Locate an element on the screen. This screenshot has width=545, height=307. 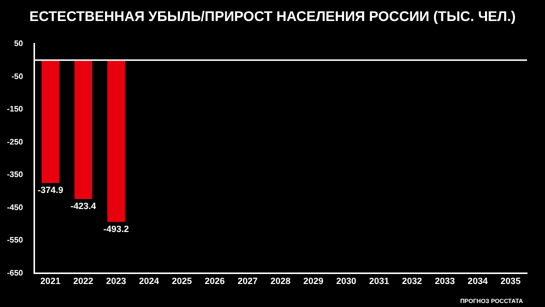
x-tick-label: 2033 is located at coordinates (444, 281).